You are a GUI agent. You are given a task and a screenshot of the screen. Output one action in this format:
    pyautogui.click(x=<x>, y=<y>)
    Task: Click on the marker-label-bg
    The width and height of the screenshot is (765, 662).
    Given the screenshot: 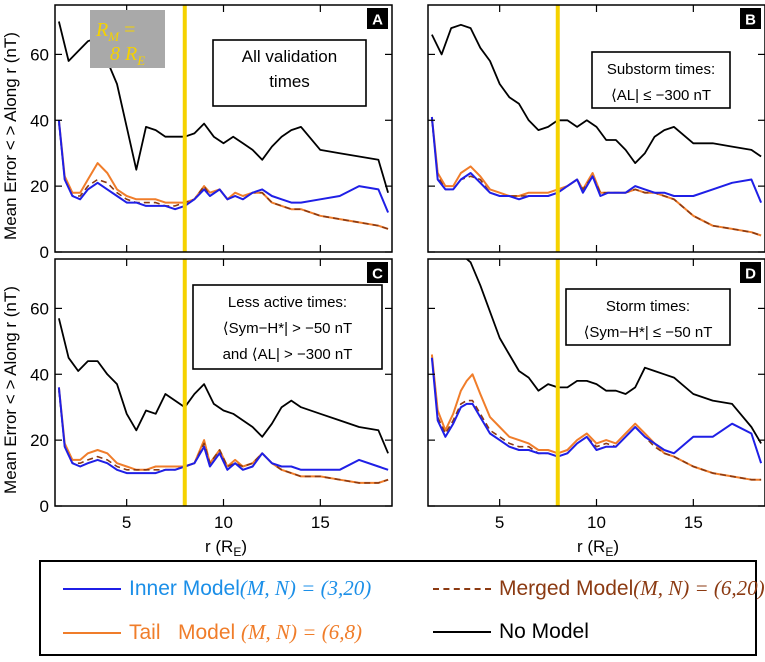 What is the action you would take?
    pyautogui.click(x=127, y=39)
    